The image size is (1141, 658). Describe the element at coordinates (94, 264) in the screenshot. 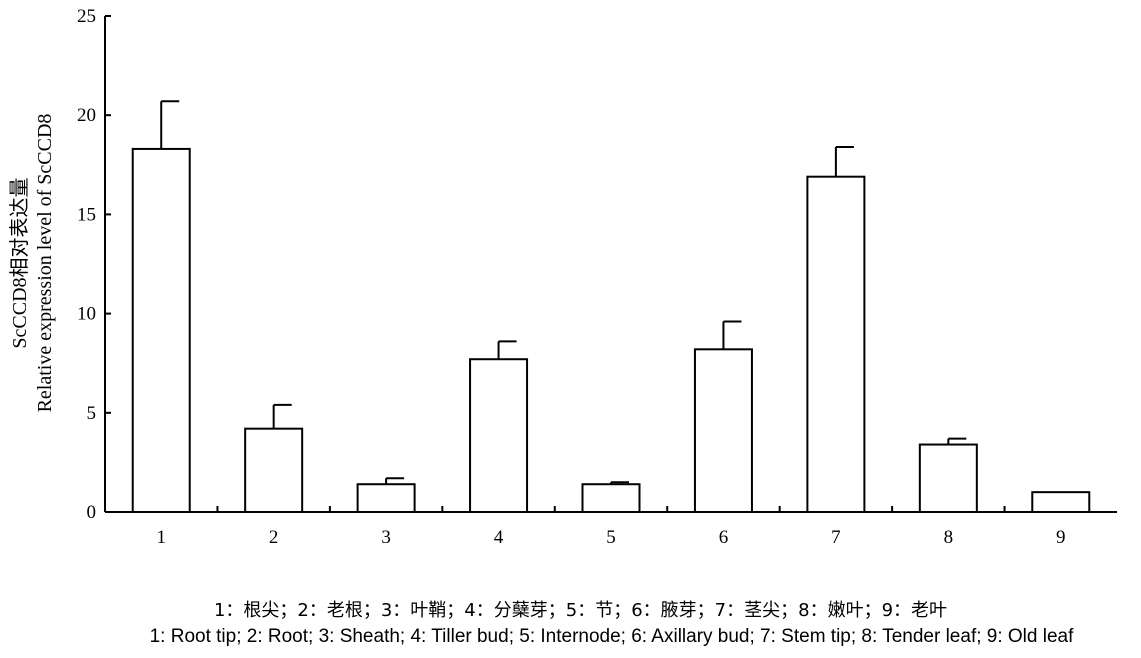

I see `y-ticks: 0 5 10 15 20 25` at that location.